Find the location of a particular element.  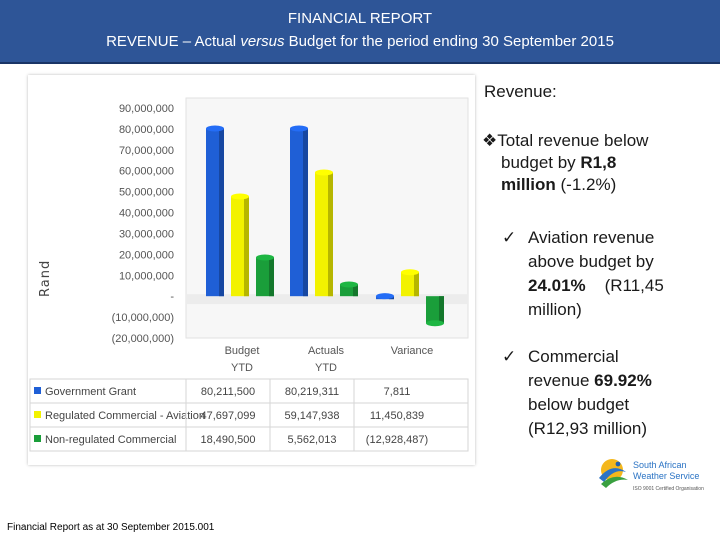

subtitle-italic: versus is located at coordinates (262, 41).